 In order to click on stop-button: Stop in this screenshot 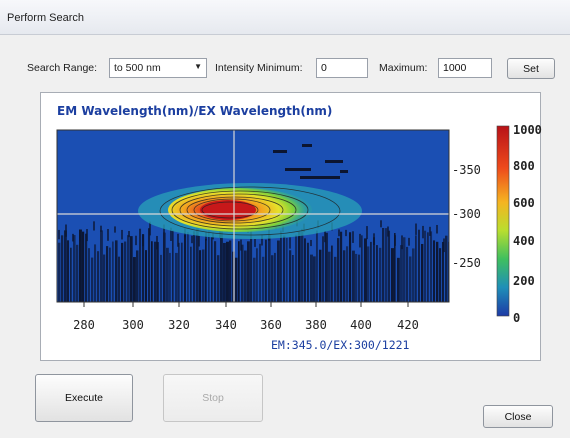, I will do `click(213, 398)`.